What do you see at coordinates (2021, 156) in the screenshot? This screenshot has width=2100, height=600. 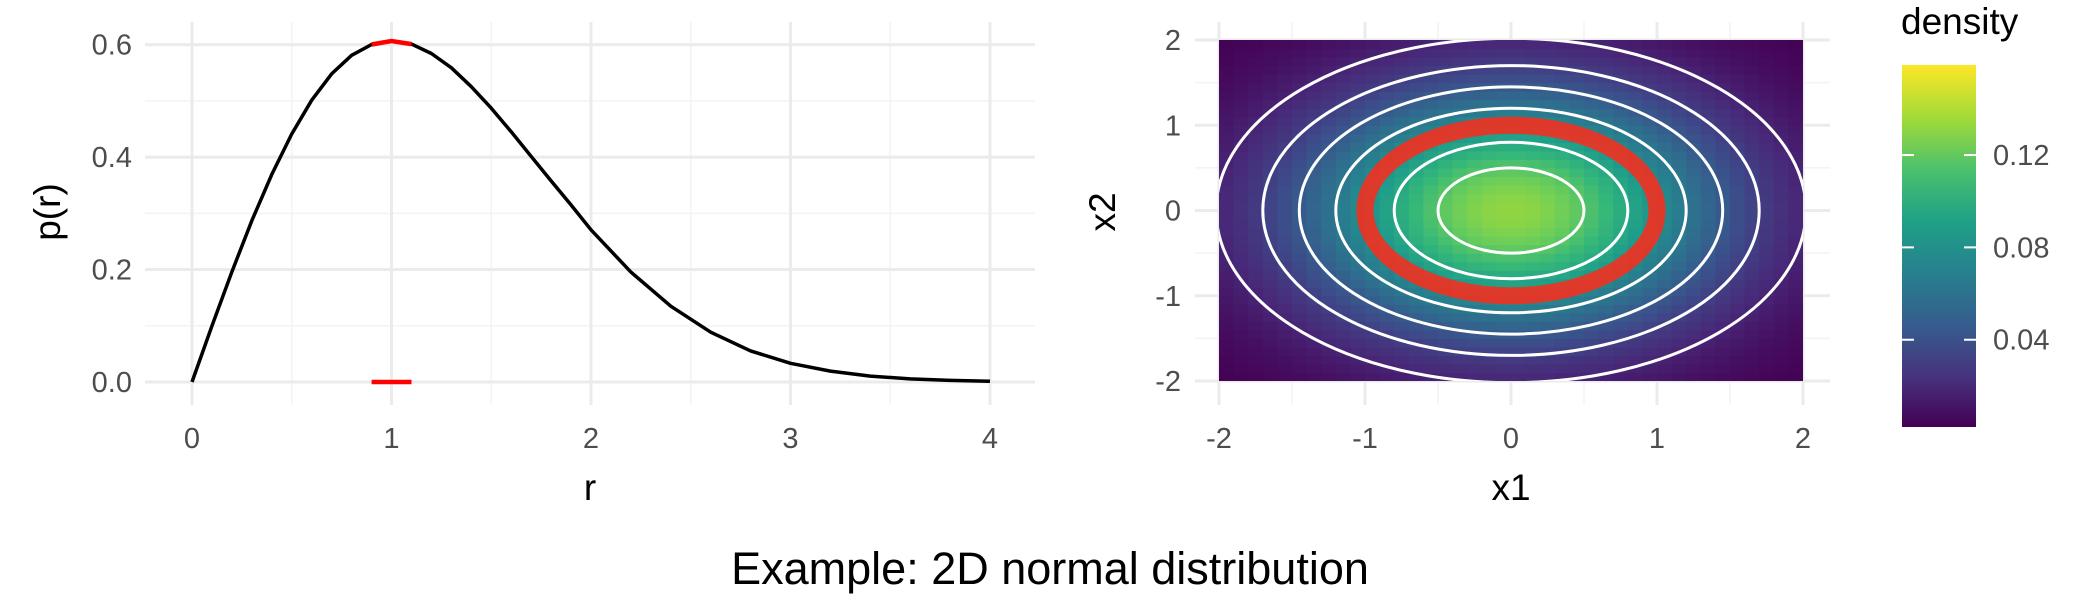 I see `colorbar-tick-label: 0.12` at bounding box center [2021, 156].